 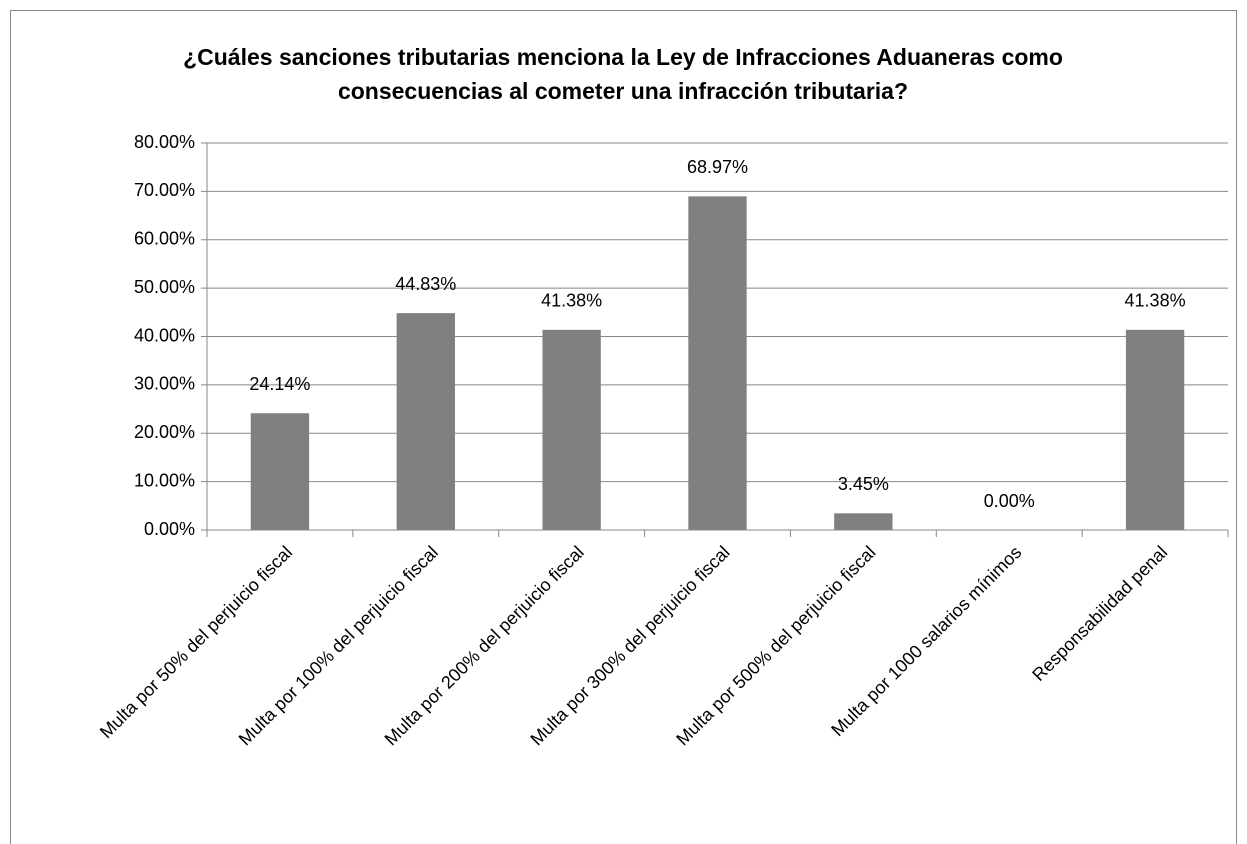 What do you see at coordinates (169, 529) in the screenshot?
I see `y-tick-label: 0.00%` at bounding box center [169, 529].